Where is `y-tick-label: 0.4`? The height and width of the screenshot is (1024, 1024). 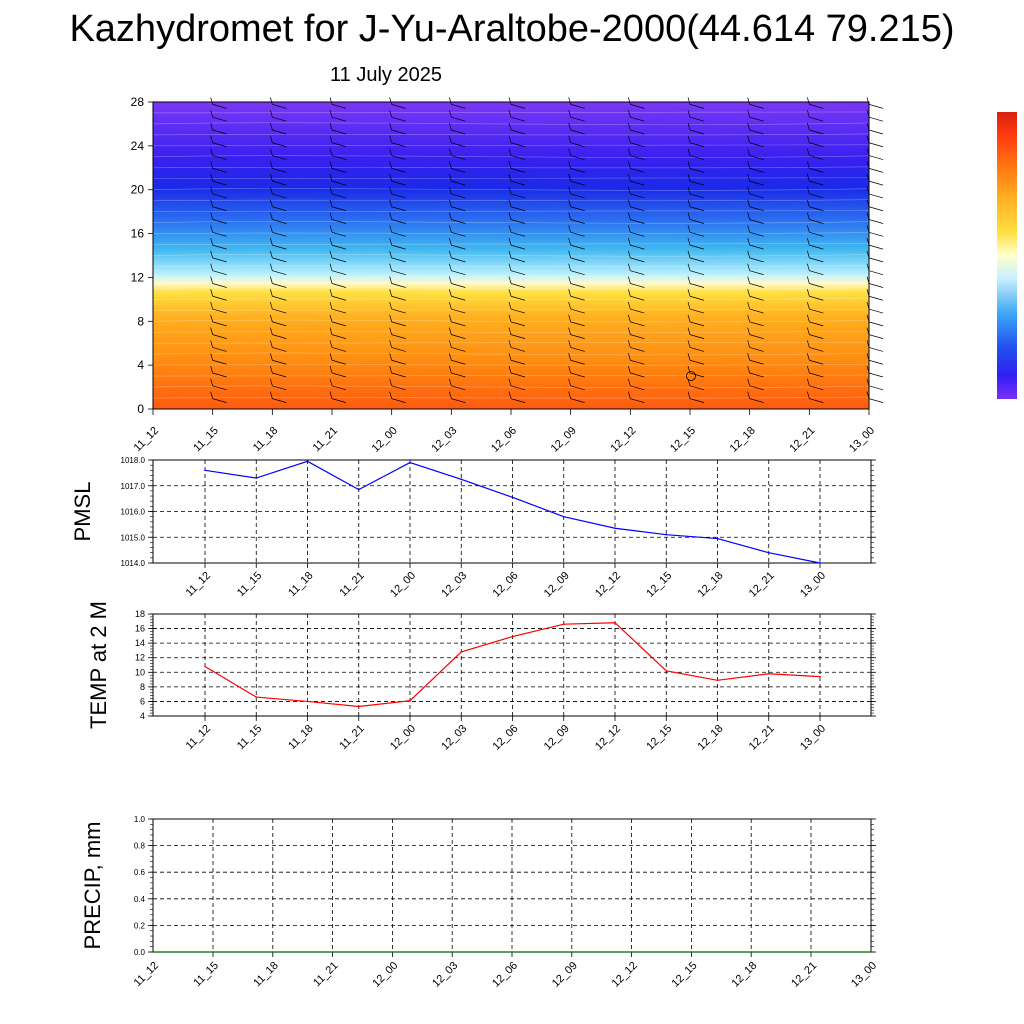
y-tick-label: 0.4 is located at coordinates (140, 899).